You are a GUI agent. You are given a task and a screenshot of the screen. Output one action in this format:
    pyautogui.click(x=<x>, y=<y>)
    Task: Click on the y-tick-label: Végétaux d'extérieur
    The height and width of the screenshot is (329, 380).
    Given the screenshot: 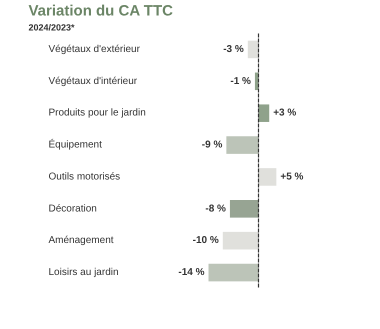 What is the action you would take?
    pyautogui.click(x=94, y=49)
    